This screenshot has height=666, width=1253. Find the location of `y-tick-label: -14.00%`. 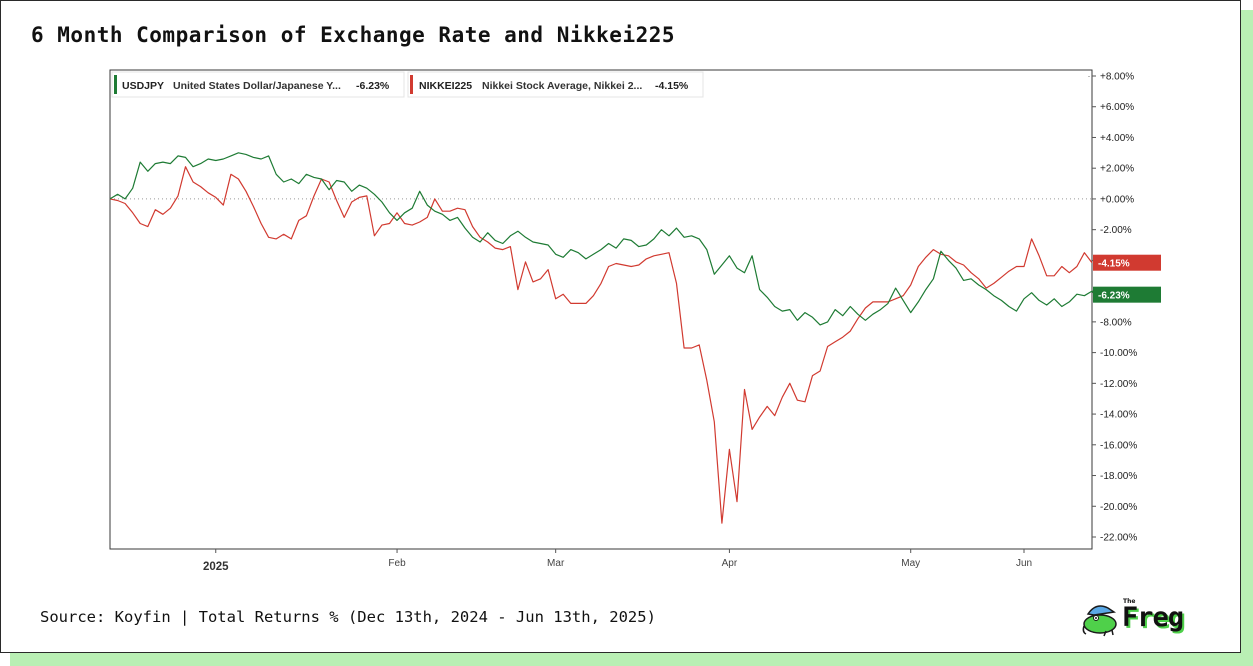

y-tick-label: -14.00% is located at coordinates (1118, 415).